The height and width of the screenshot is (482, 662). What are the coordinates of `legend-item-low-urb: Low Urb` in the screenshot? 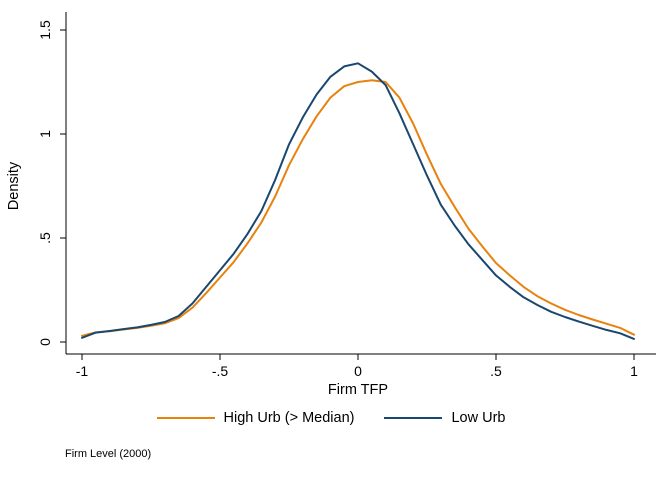 It's located at (444, 418).